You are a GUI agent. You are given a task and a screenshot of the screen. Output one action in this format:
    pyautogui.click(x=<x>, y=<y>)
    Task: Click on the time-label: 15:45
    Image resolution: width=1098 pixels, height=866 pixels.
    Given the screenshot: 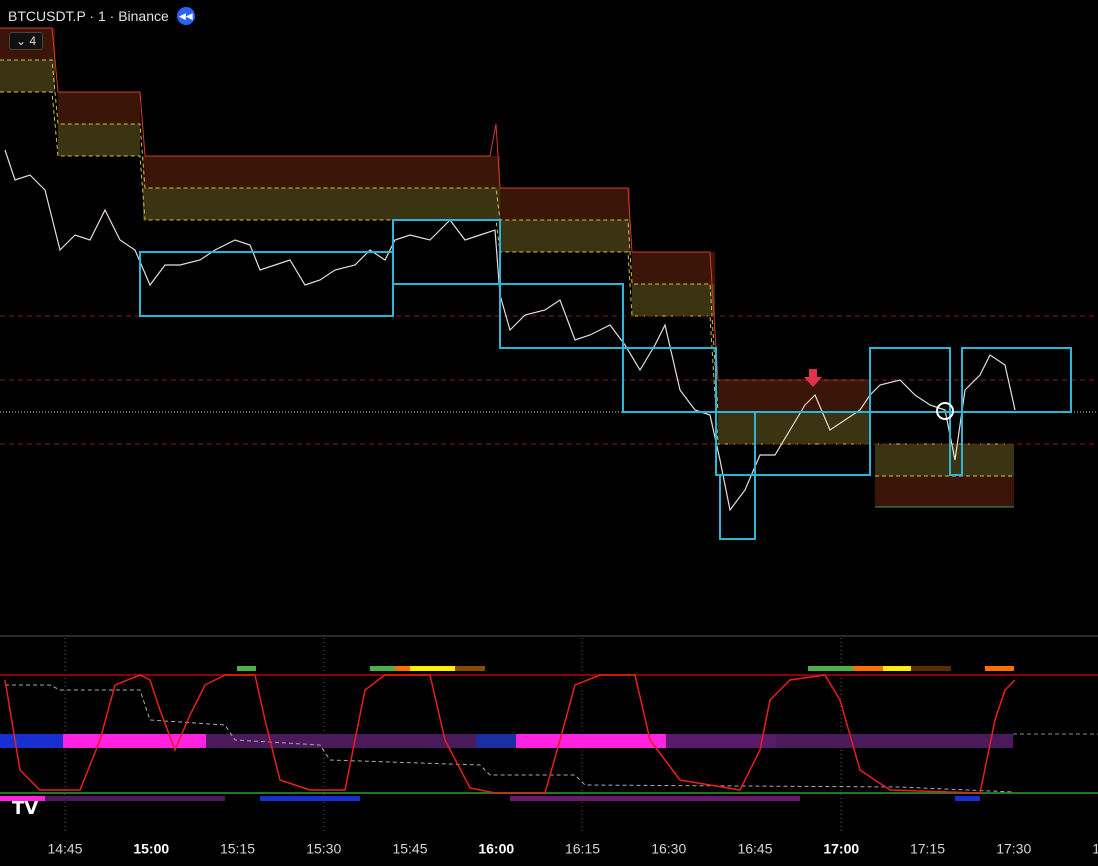 What is the action you would take?
    pyautogui.click(x=409, y=849)
    